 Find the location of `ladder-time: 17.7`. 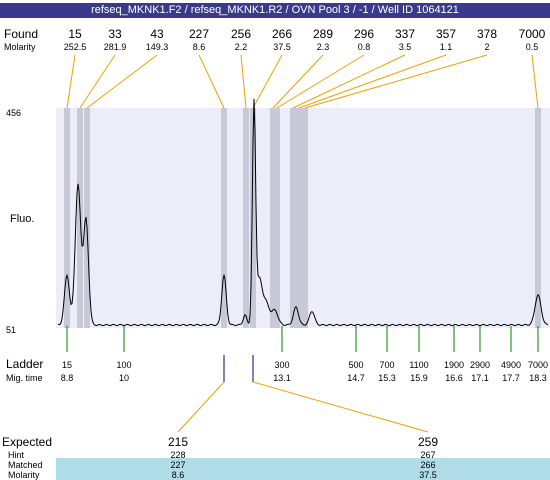

ladder-time: 17.7 is located at coordinates (511, 378).